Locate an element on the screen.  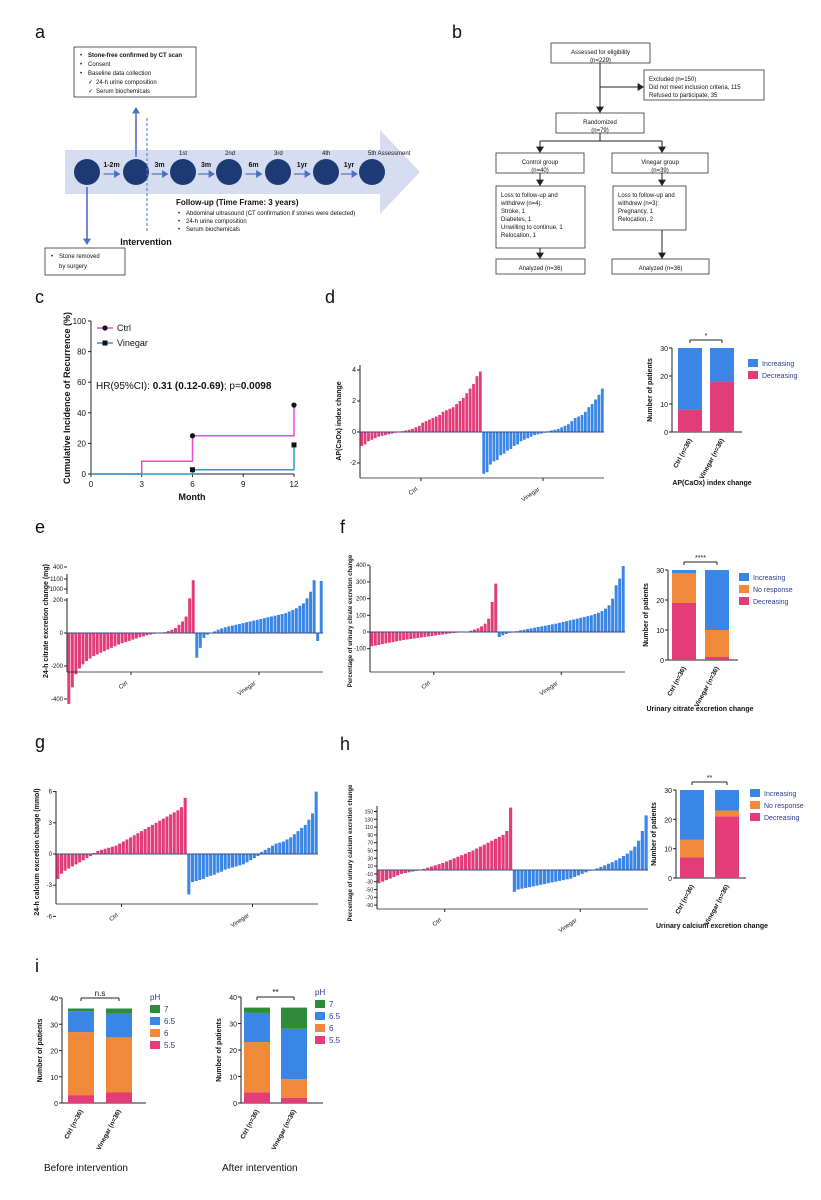
hr-p: 0.0098 is located at coordinates (256, 386).